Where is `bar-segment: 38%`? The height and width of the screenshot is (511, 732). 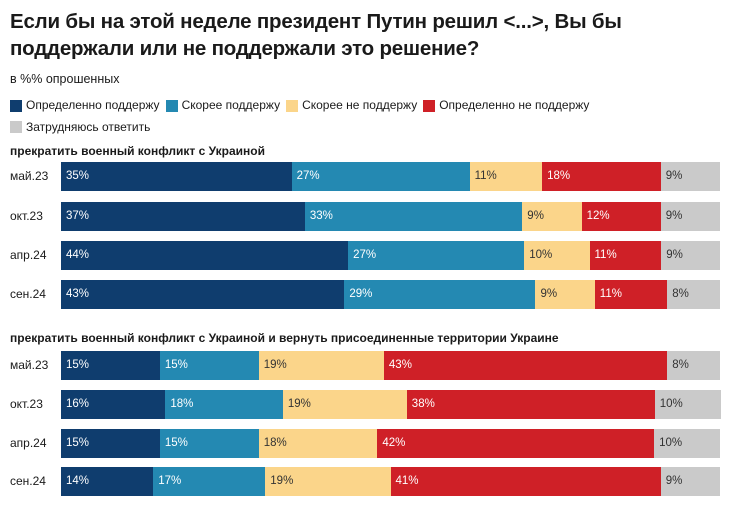
bar-segment: 38% is located at coordinates (531, 404).